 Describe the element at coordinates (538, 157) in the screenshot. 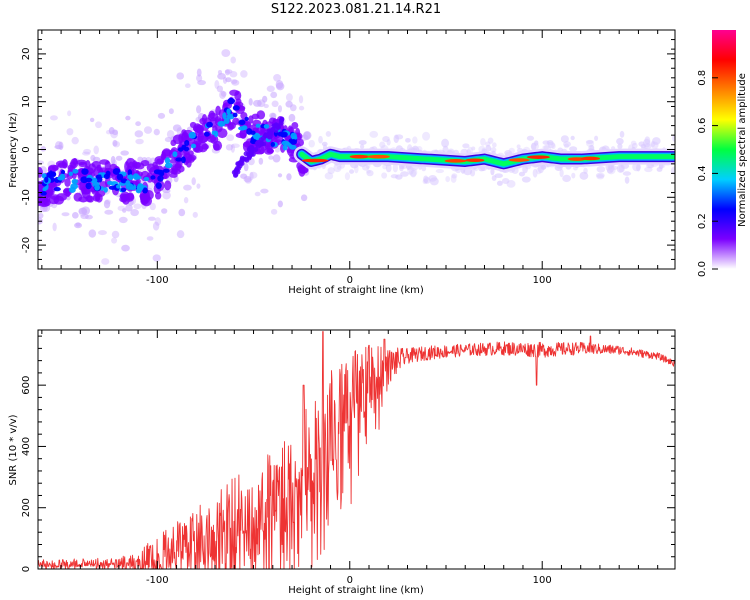

I see `spectrogram-hotspot` at that location.